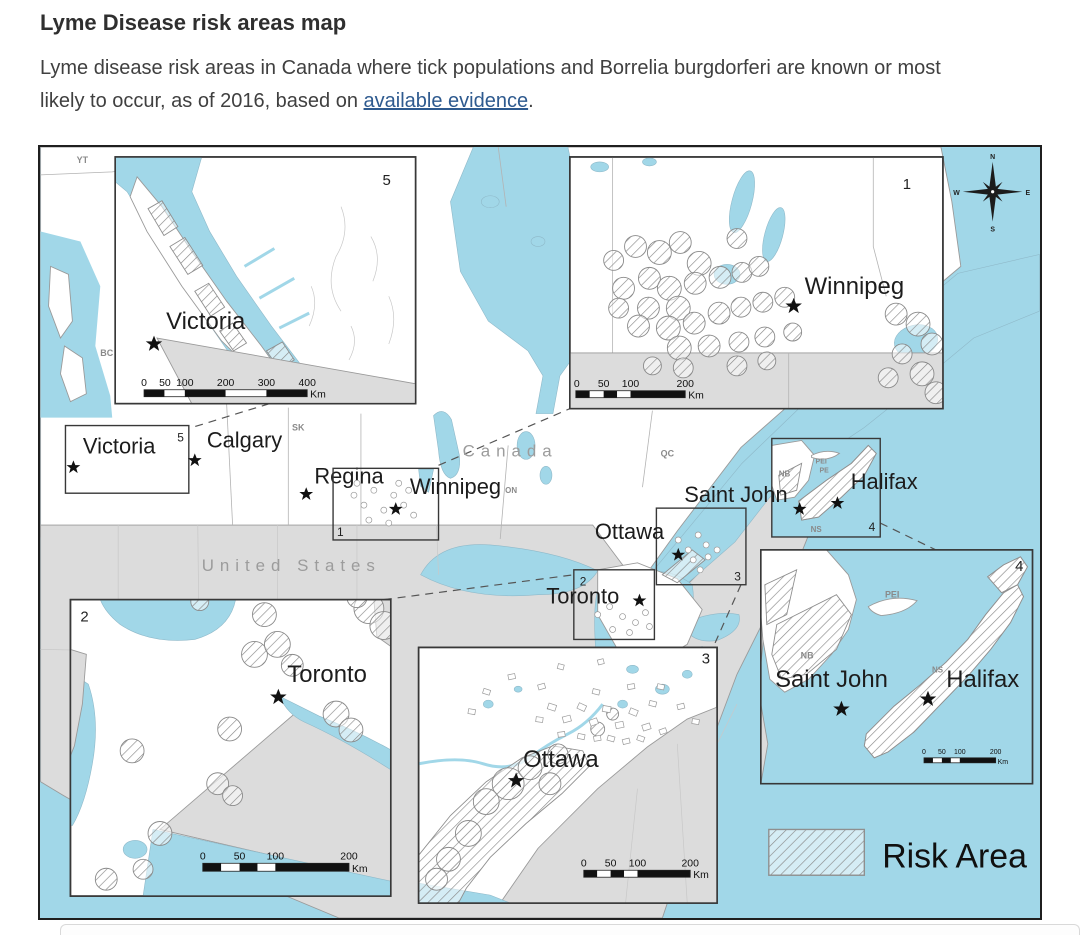 The height and width of the screenshot is (935, 1080). What do you see at coordinates (583, 582) in the screenshot?
I see `main-box2-number: 2` at bounding box center [583, 582].